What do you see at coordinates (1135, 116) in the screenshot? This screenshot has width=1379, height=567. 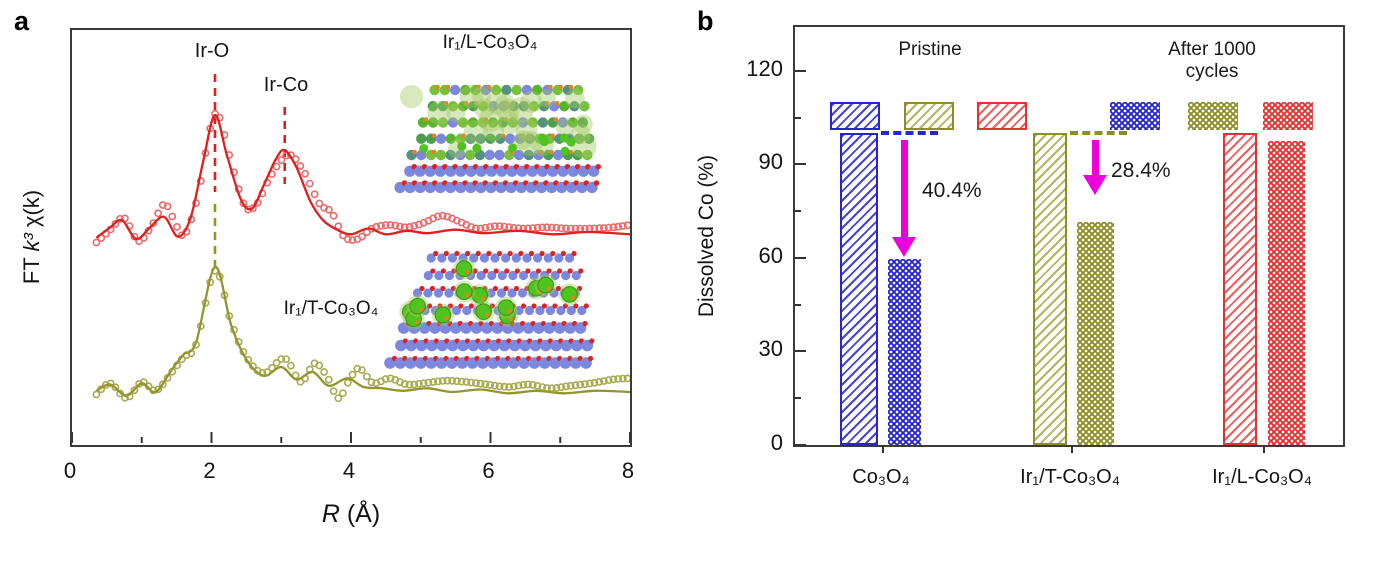 I see `legend-swatch-after-blue` at bounding box center [1135, 116].